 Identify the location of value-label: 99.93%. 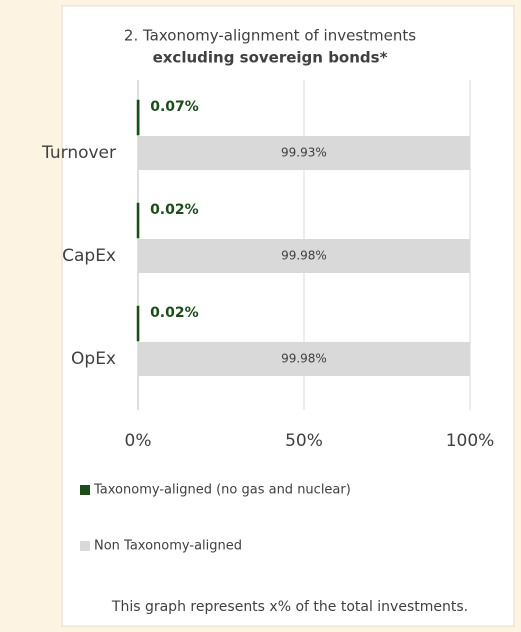
(304, 153).